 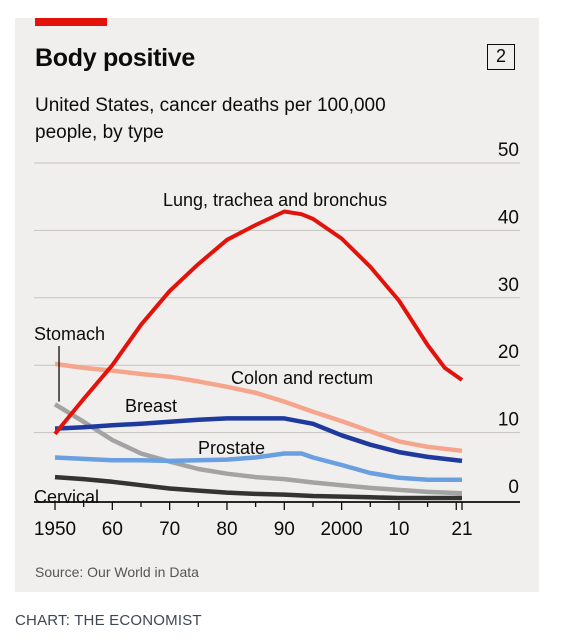 I want to click on x-tick-label-1990: 90, so click(x=284, y=529).